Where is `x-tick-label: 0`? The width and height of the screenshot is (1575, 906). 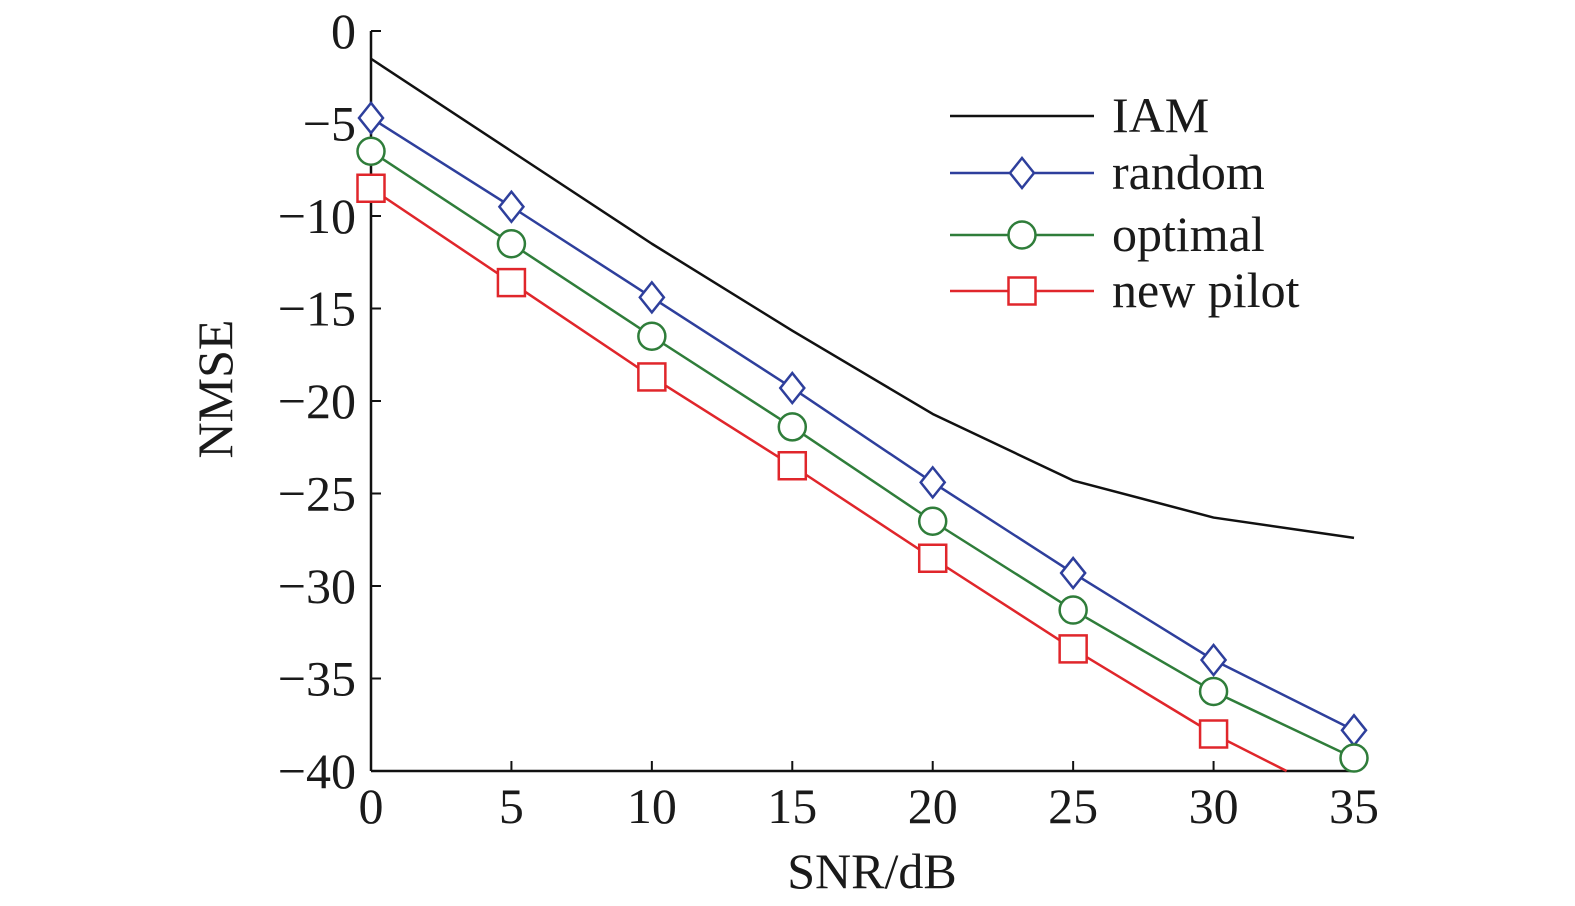
x-tick-label: 0 is located at coordinates (371, 806).